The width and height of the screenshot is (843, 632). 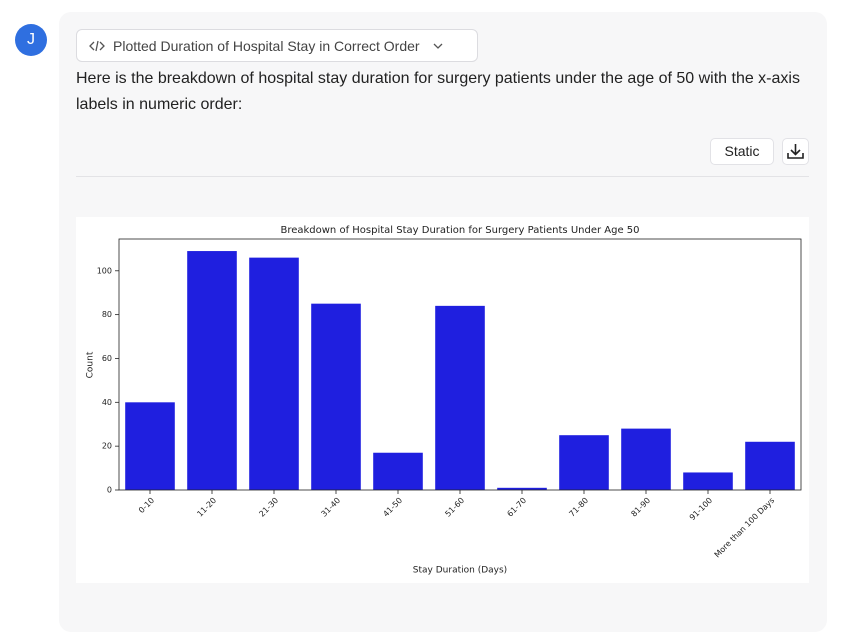 What do you see at coordinates (31, 40) in the screenshot?
I see `avatar: J` at bounding box center [31, 40].